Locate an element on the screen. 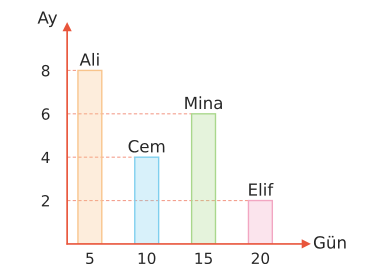 Image resolution: width=373 pixels, height=271 pixels. annotation: Mina is located at coordinates (203, 103).